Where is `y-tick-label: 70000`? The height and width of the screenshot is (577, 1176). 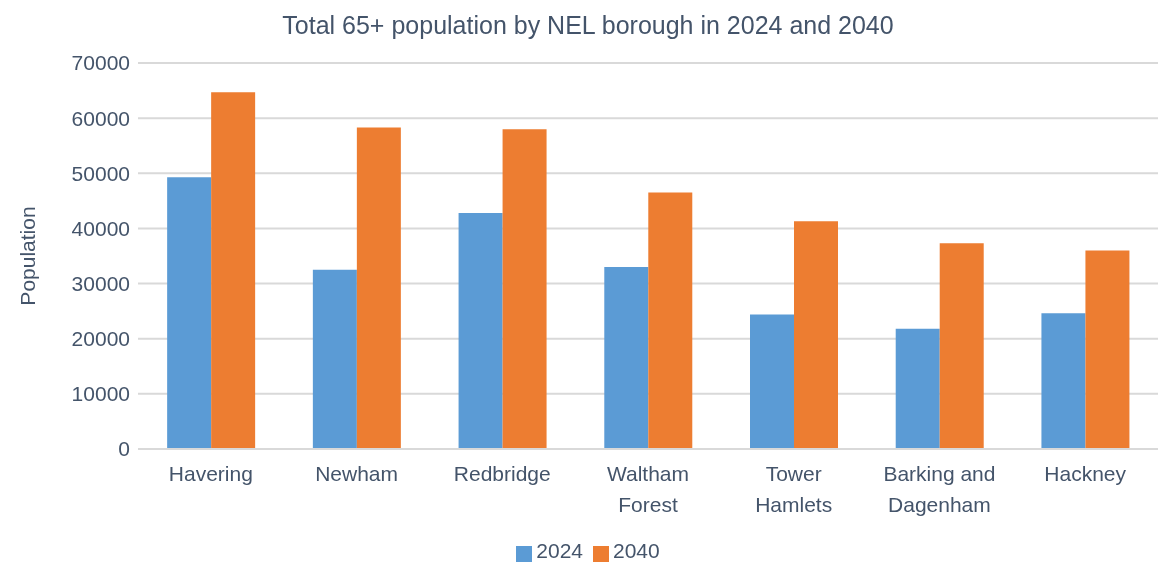
y-tick-label: 70000 is located at coordinates (100, 63).